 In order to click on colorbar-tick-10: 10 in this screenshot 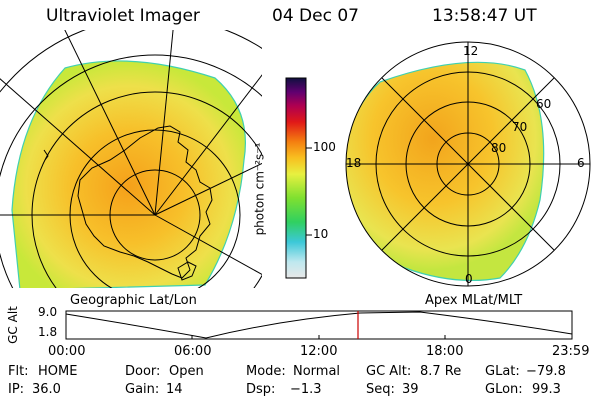, I will do `click(321, 234)`.